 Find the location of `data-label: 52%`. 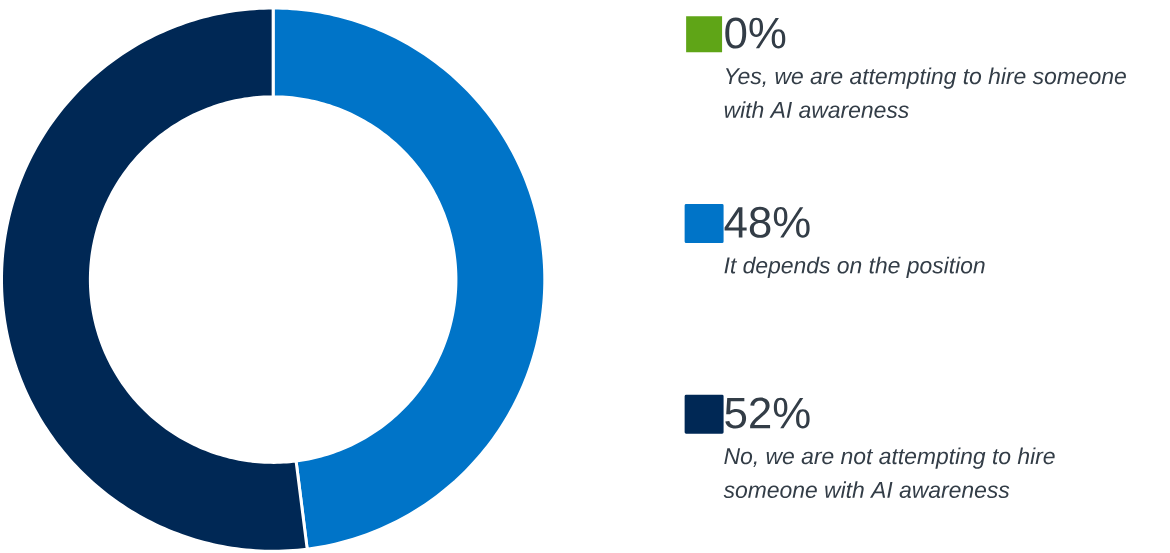

data-label: 52% is located at coordinates (767, 413).